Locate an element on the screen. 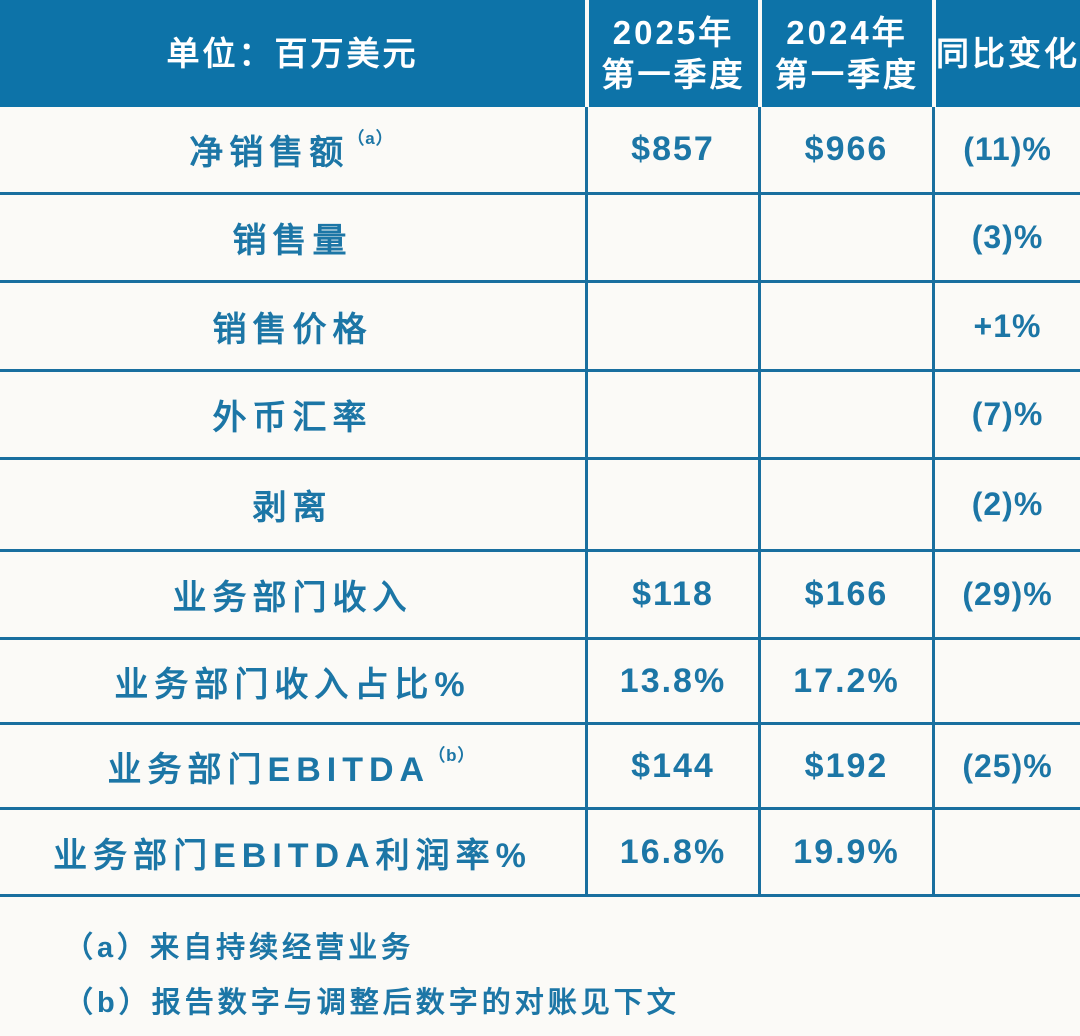 The height and width of the screenshot is (1036, 1080). table-row-divestiture: 剥离 (2)% is located at coordinates (540, 506).